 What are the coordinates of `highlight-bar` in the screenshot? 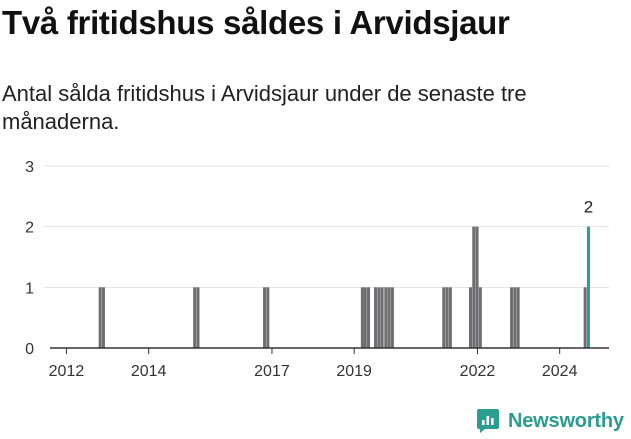 It's located at (588, 287).